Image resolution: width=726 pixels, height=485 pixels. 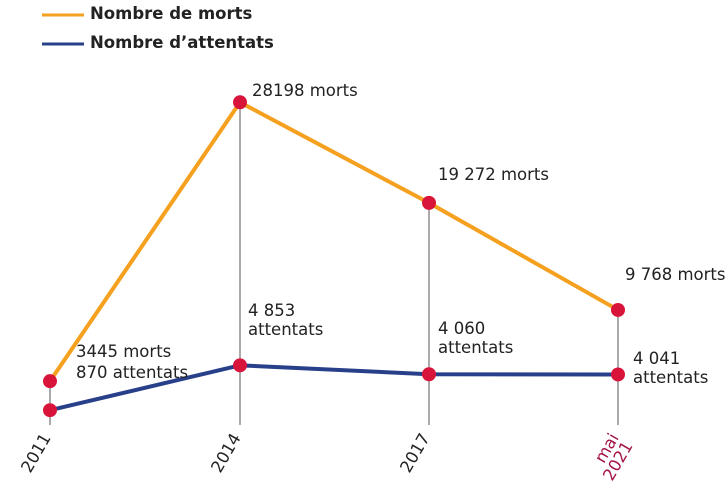 What do you see at coordinates (305, 91) in the screenshot?
I see `data-label: 28198 morts` at bounding box center [305, 91].